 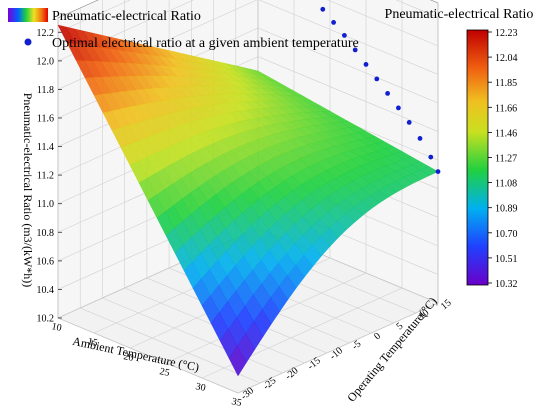 What do you see at coordinates (506, 133) in the screenshot?
I see `colorbar-tick-label: 11.46` at bounding box center [506, 133].